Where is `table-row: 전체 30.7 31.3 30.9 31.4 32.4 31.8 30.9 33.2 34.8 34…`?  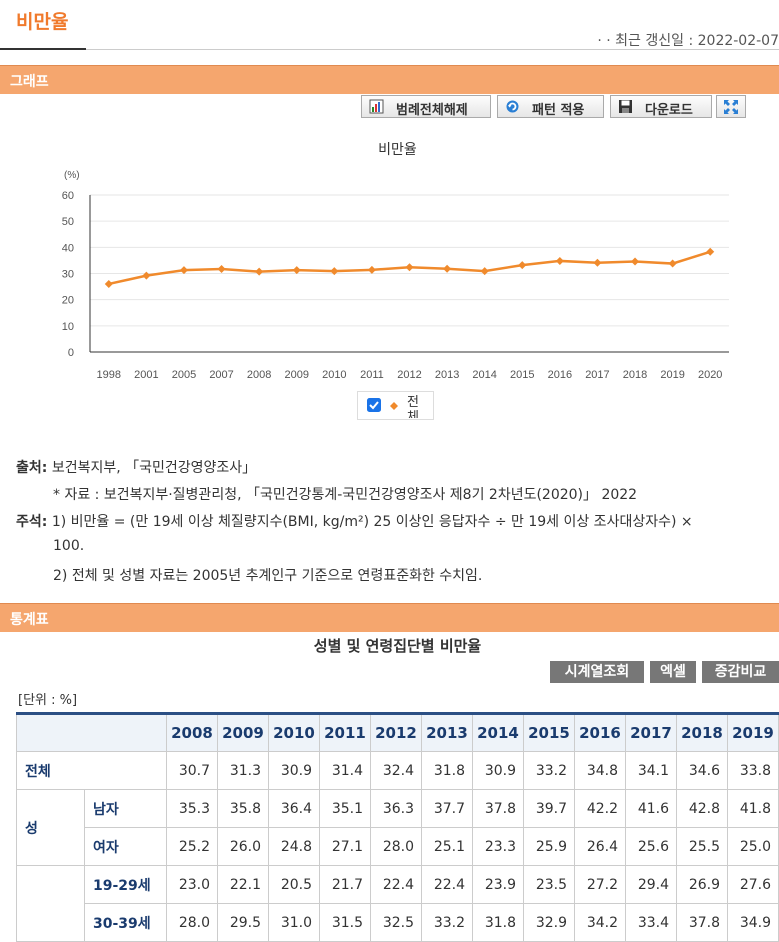 table-row: 전체 30.7 31.3 30.9 31.4 32.4 31.8 30.9 33.2 34.8 34… is located at coordinates (397, 770).